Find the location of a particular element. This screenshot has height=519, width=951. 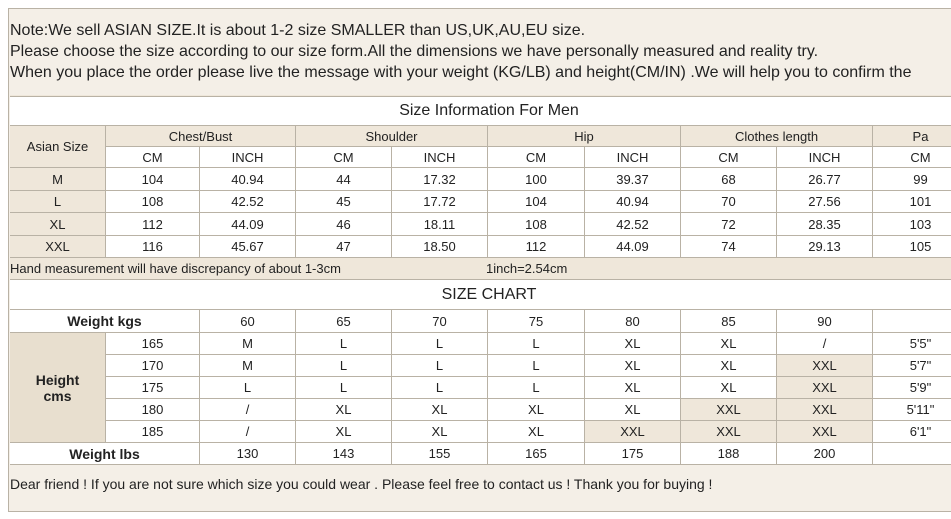

value-cell: 17.32 is located at coordinates (440, 179).